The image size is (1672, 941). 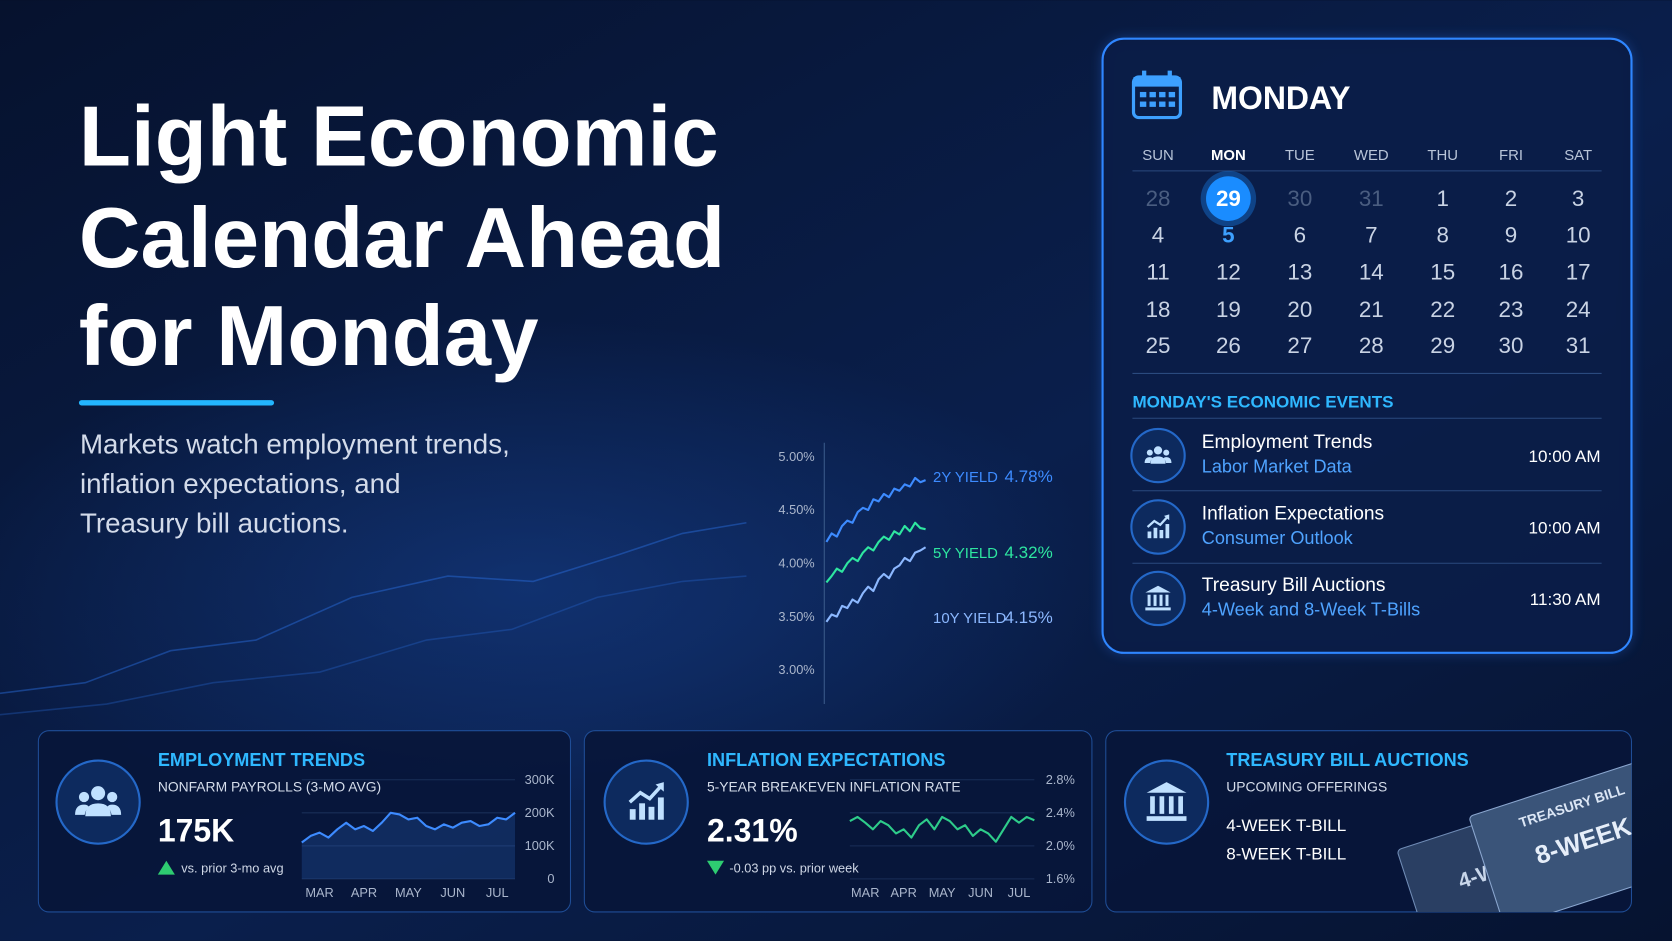 What do you see at coordinates (1060, 845) in the screenshot?
I see `y-tick-label: 2.0%` at bounding box center [1060, 845].